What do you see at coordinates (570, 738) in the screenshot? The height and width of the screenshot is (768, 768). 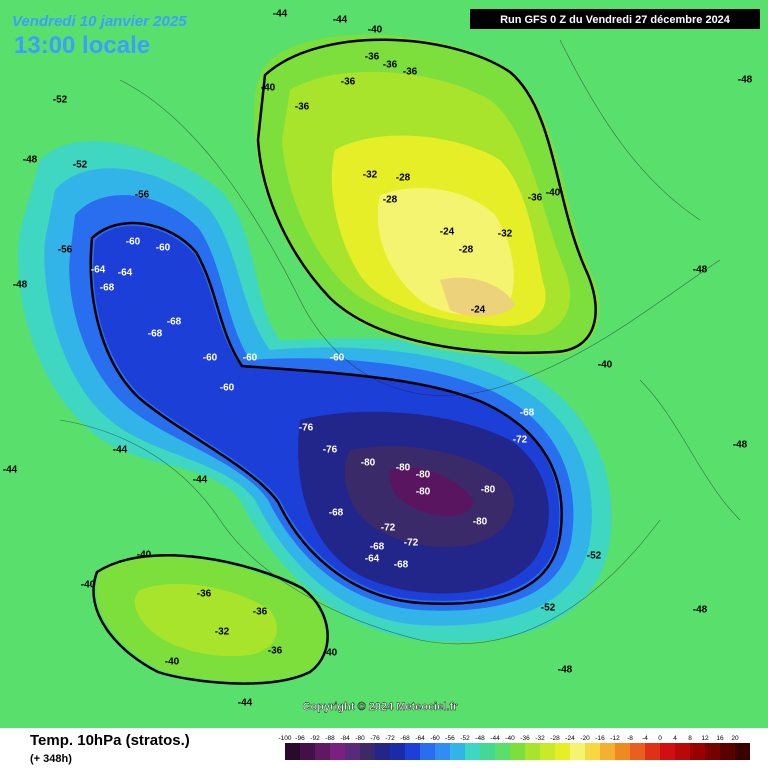 I see `scale-label: -24` at bounding box center [570, 738].